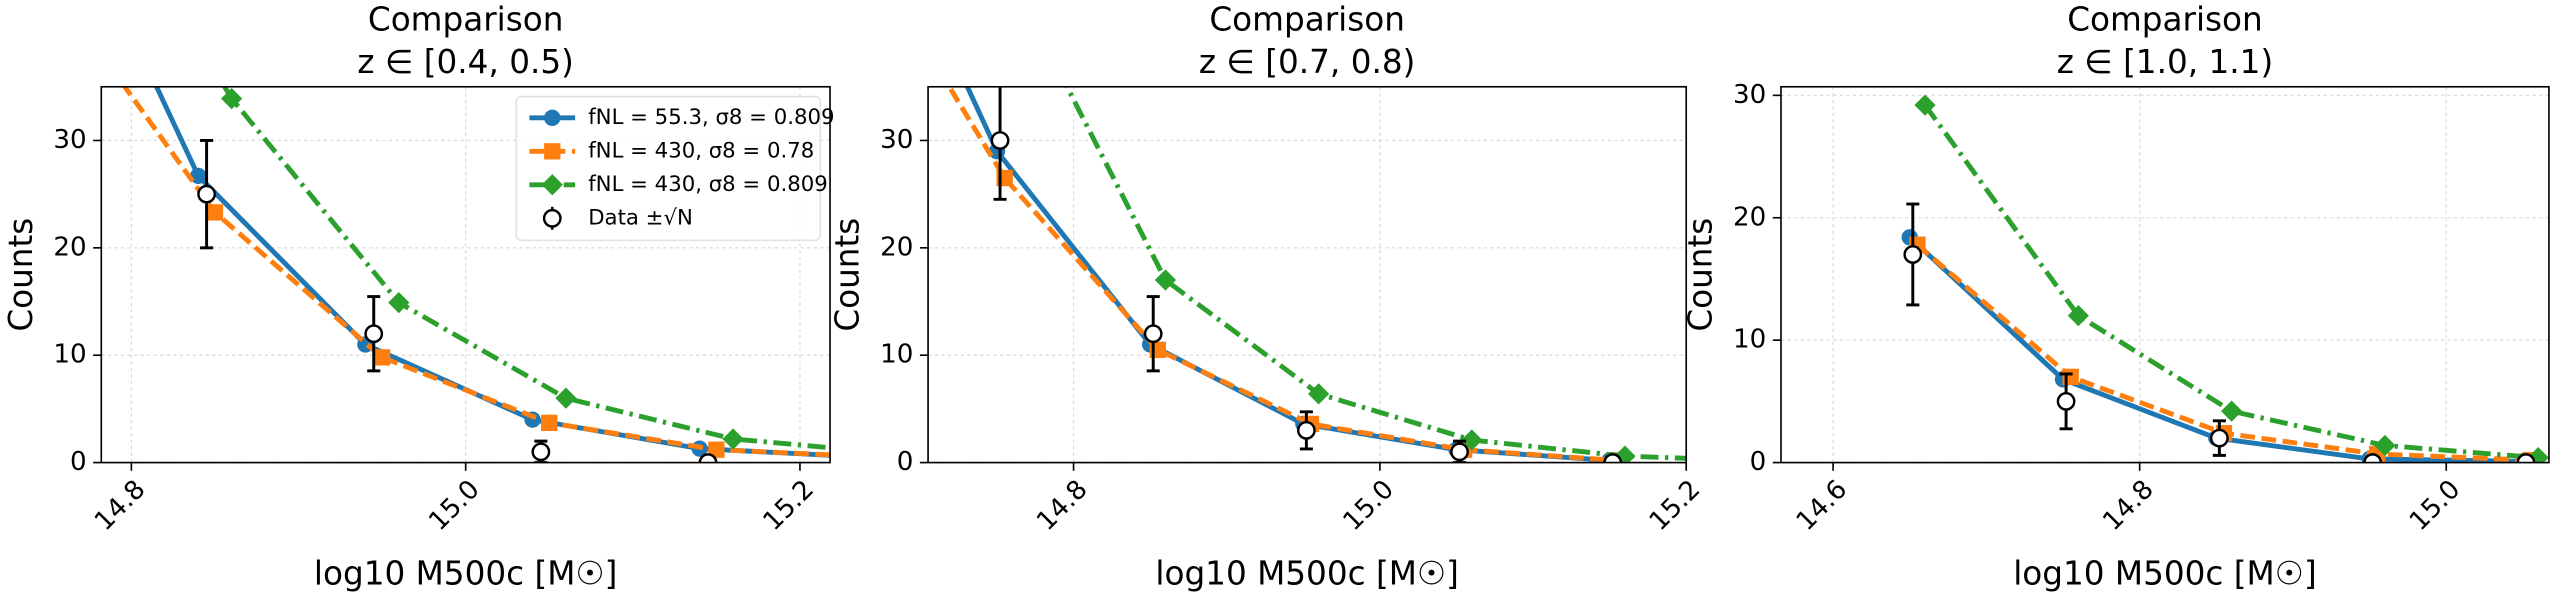 The image size is (2562, 604). I want to click on legend-label: fNL = 55.3, σ8 = 0.809, so click(711, 117).